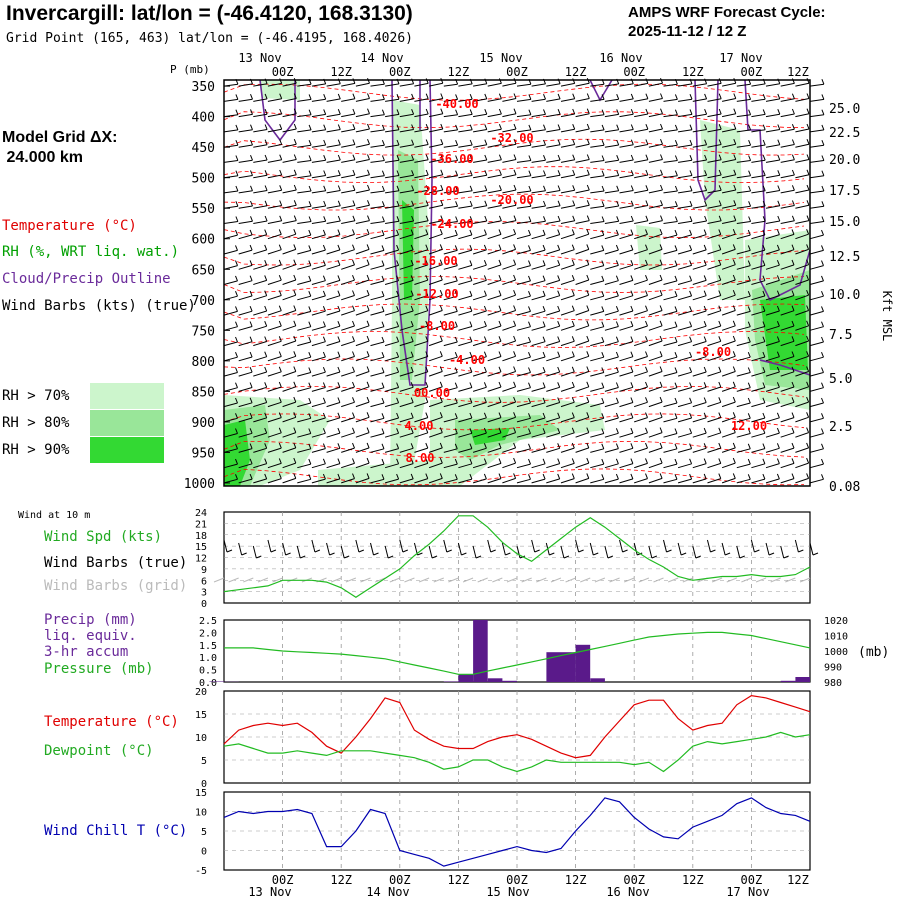 The width and height of the screenshot is (900, 900). What do you see at coordinates (507, 892) in the screenshot?
I see `bottom-day-label: 15 Nov` at bounding box center [507, 892].